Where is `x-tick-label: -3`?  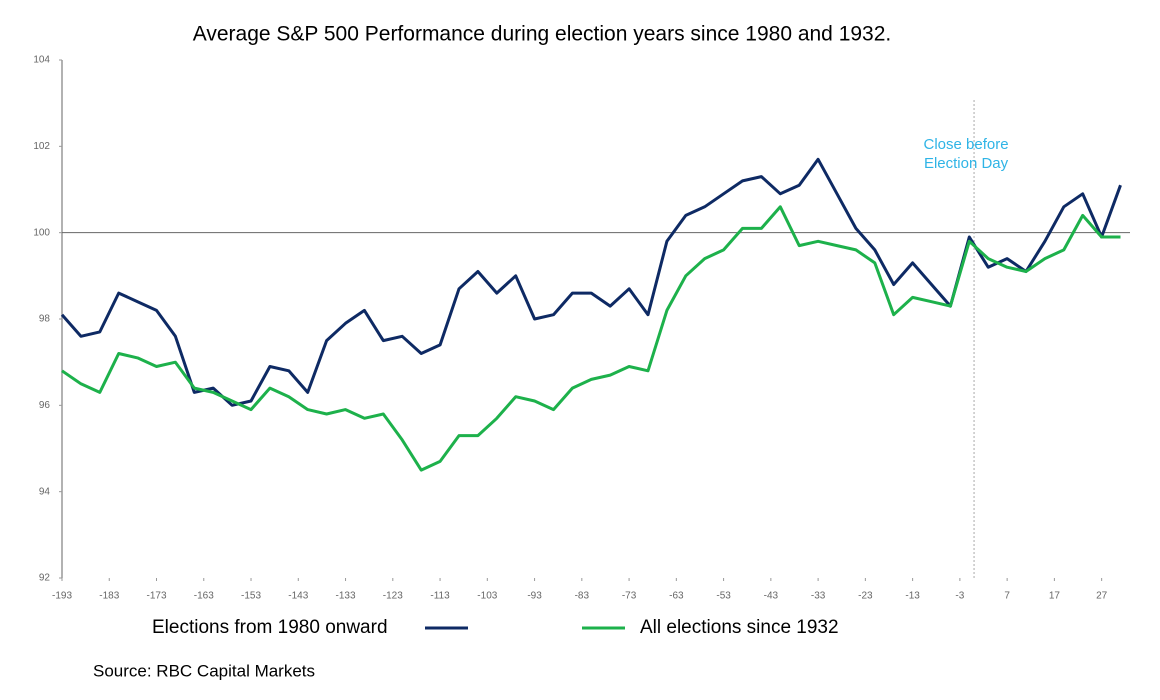 x-tick-label: -3 is located at coordinates (959, 596).